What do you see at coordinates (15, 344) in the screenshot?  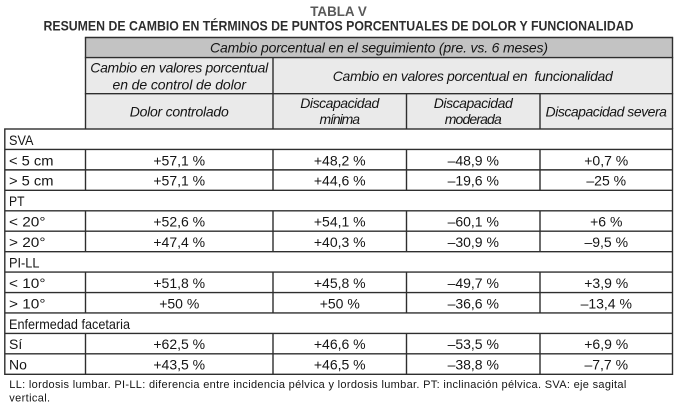 I see `svg-text: Sí` at bounding box center [15, 344].